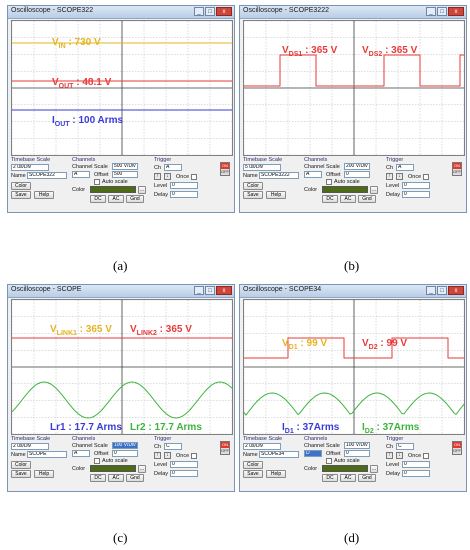 The width and height of the screenshot is (470, 550). Describe the element at coordinates (313, 453) in the screenshot. I see `channel-select: D` at that location.